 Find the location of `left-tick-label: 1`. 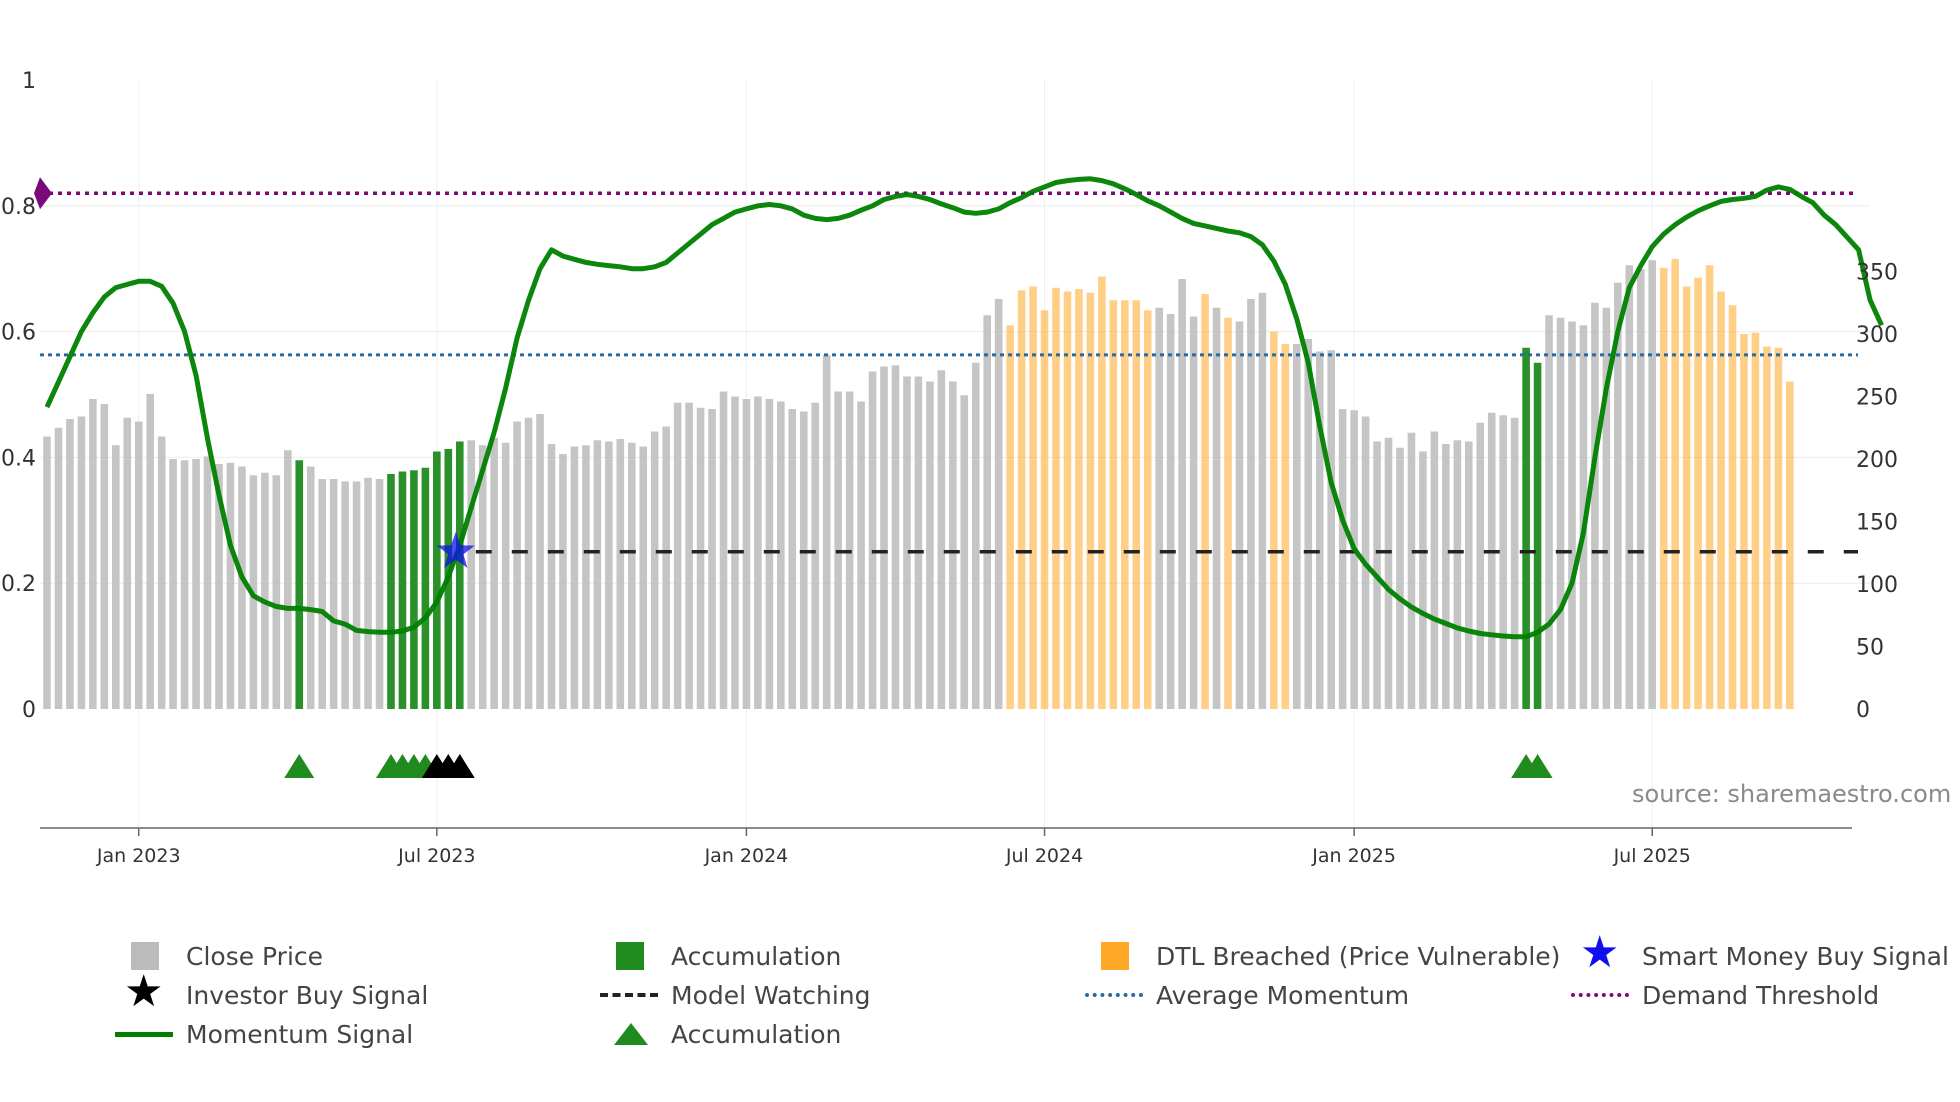

left-tick-label: 1 is located at coordinates (29, 81).